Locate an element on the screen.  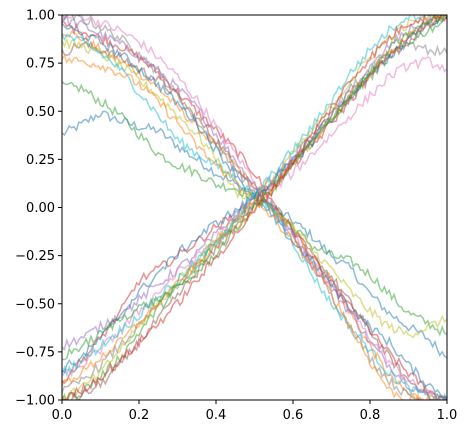
x-tick-label: 0.2 is located at coordinates (139, 415).